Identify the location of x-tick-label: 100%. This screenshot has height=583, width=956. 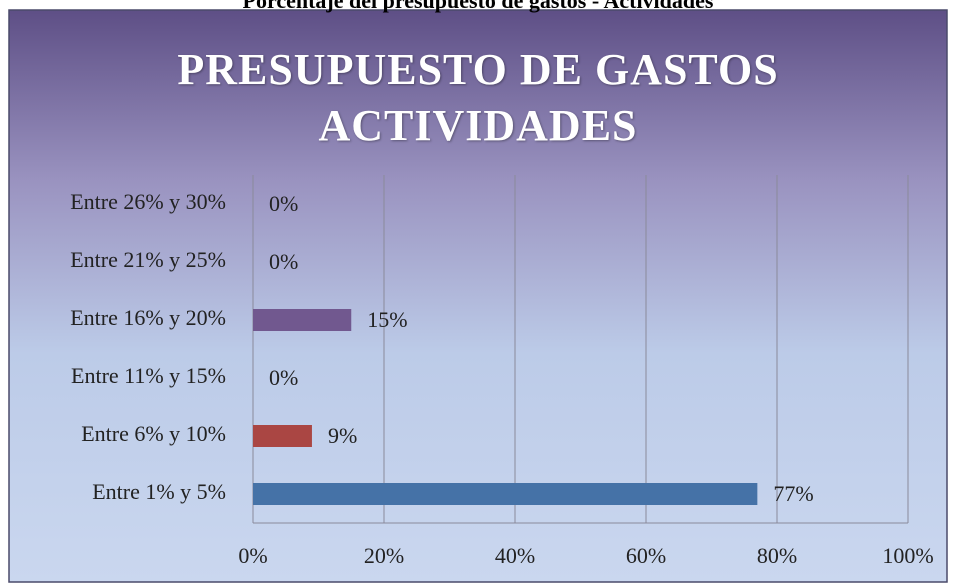
(907, 555).